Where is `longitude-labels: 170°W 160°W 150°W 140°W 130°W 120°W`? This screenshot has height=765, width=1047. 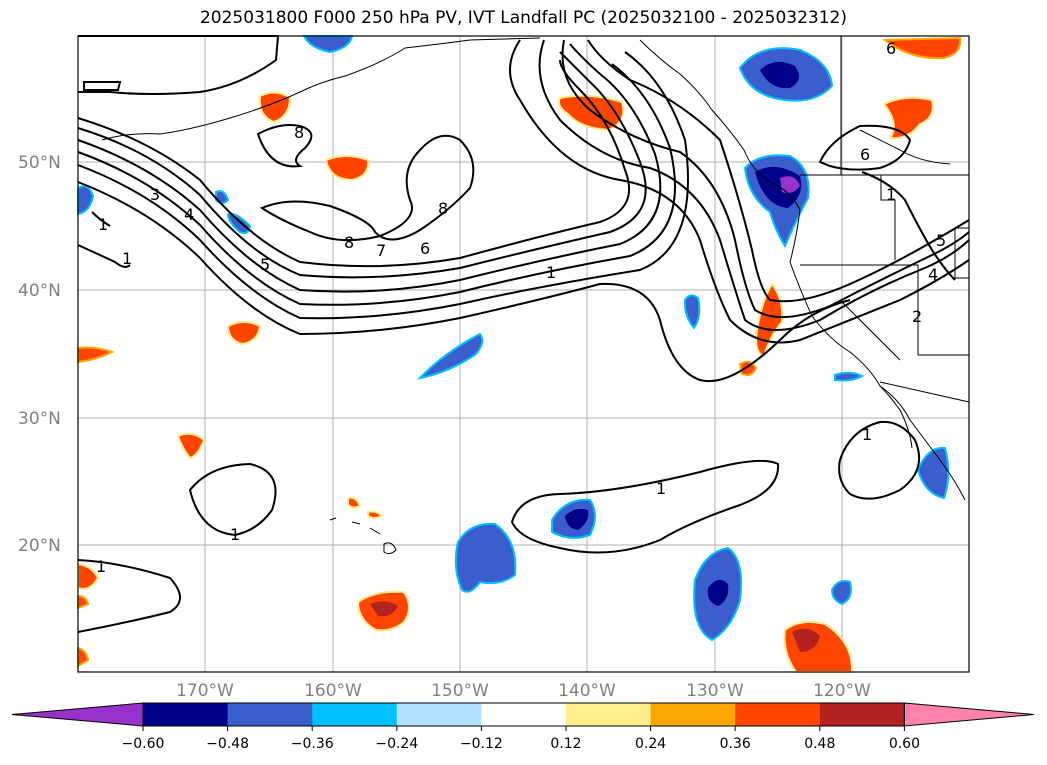 longitude-labels: 170°W 160°W 150°W 140°W 130°W 120°W is located at coordinates (523, 691).